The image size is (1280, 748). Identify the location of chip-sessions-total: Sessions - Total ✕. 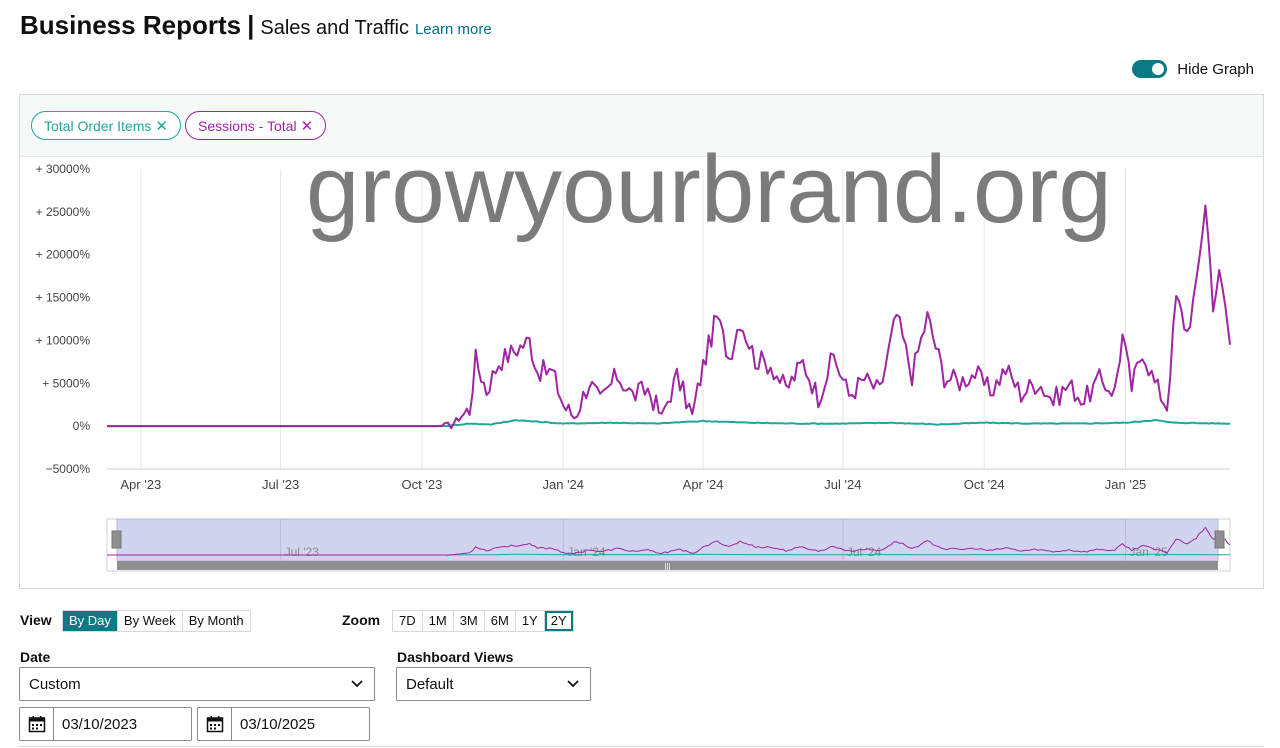
(256, 125).